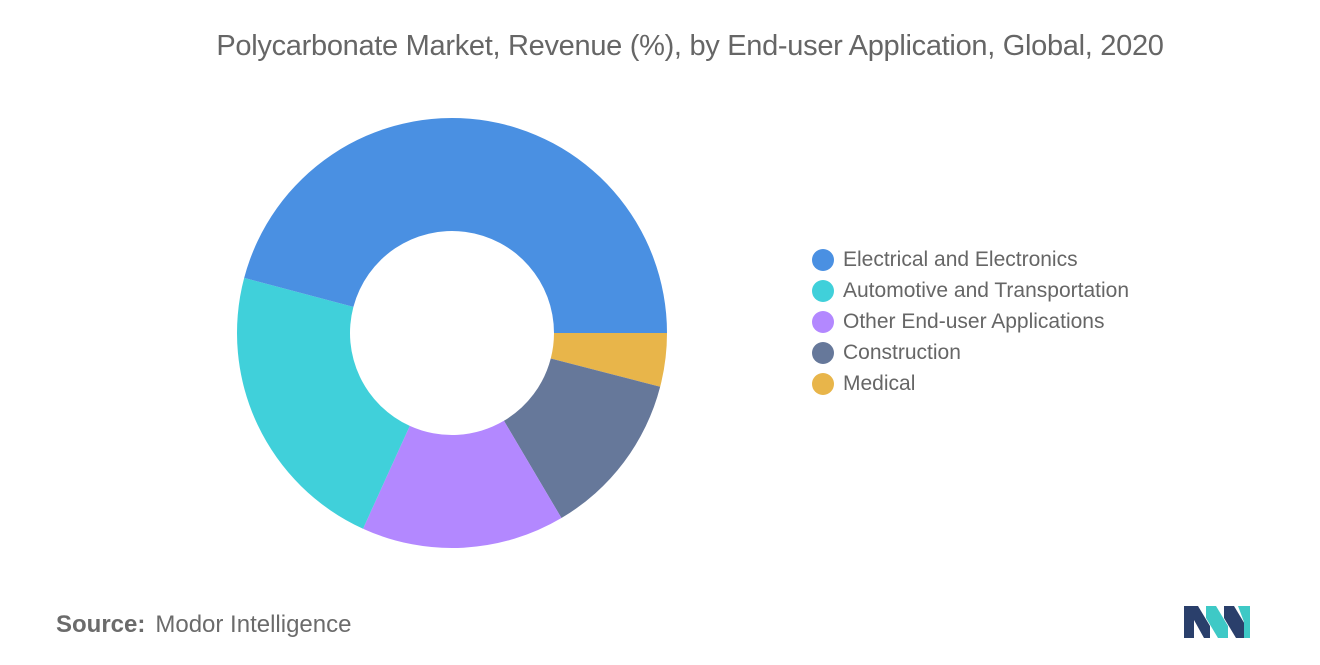 This screenshot has width=1320, height=665. What do you see at coordinates (974, 321) in the screenshot?
I see `legend-label-other-end-user-applications: Other End-user Applications` at bounding box center [974, 321].